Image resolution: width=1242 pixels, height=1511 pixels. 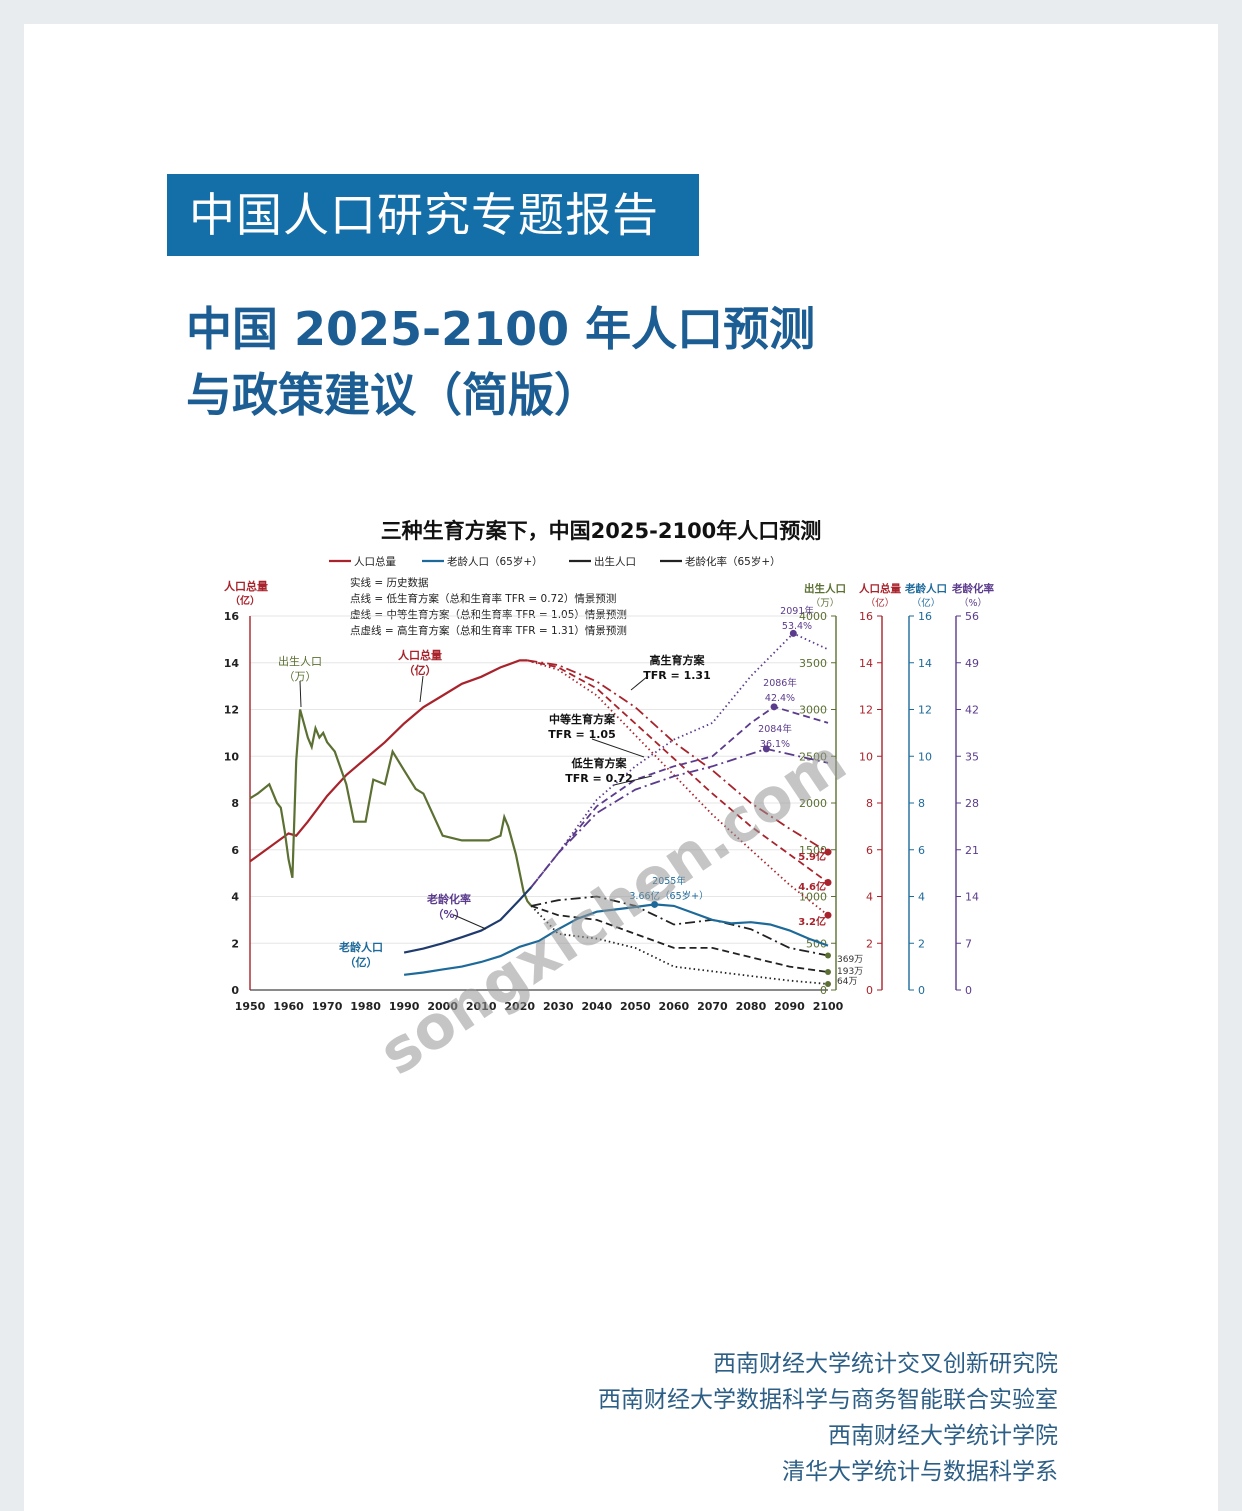 I want to click on x-tick-label: 2040, so click(x=596, y=1006).